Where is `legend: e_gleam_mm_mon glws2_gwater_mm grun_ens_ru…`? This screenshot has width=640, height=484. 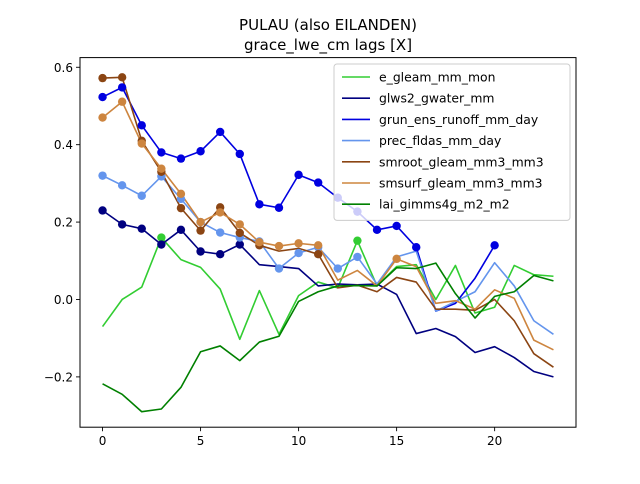 legend: e_gleam_mm_mon glws2_gwater_mm grun_ens_ru… is located at coordinates (452, 142).